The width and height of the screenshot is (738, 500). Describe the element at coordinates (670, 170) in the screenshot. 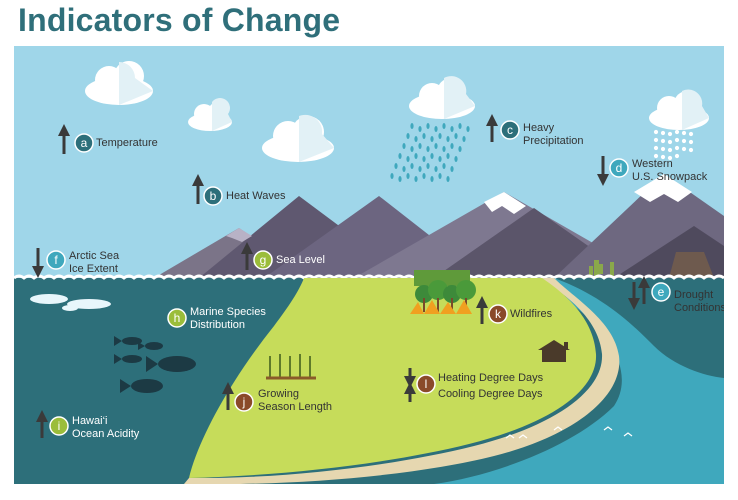

I see `label-western-snowpack: Western U.S. Snowpack` at that location.